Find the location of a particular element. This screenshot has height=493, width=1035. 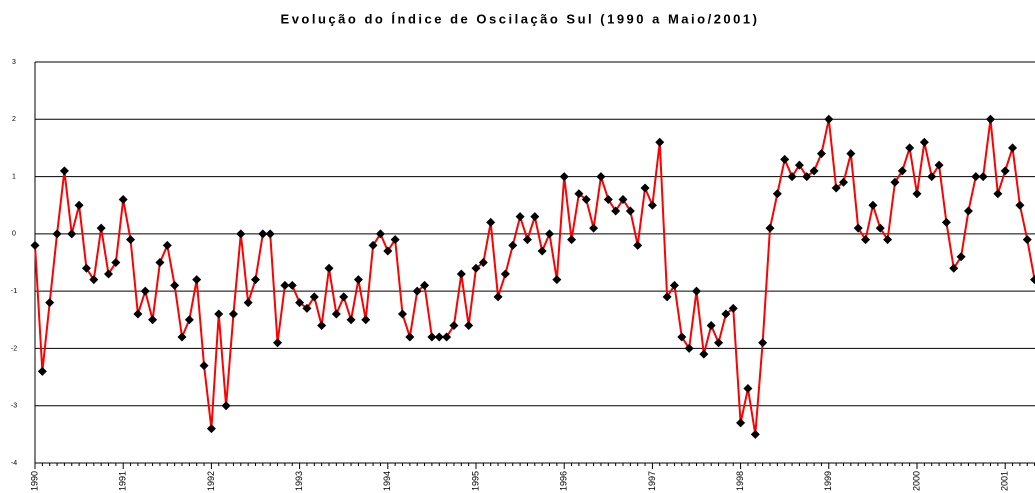

x-tick-label: 2001 is located at coordinates (1005, 481).